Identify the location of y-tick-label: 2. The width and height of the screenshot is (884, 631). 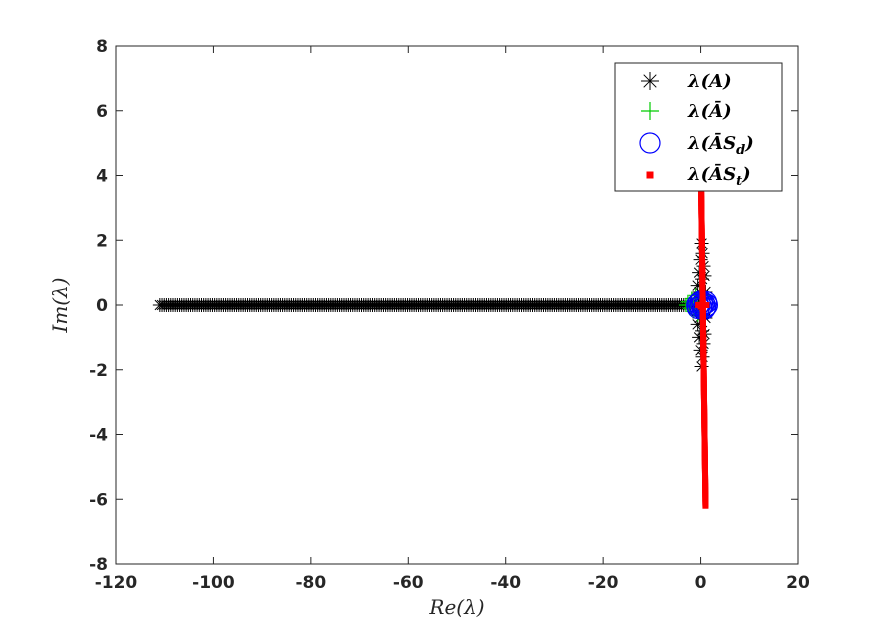
(102, 241).